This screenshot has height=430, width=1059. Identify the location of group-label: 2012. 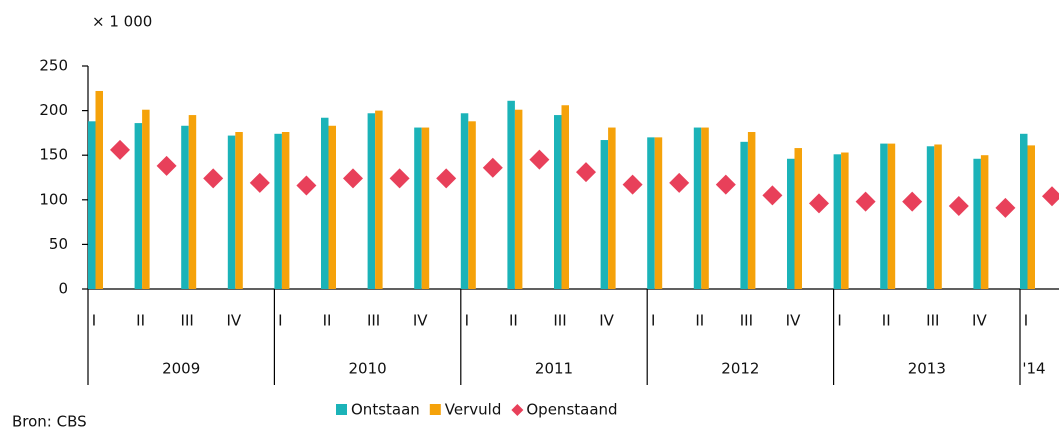
(740, 369).